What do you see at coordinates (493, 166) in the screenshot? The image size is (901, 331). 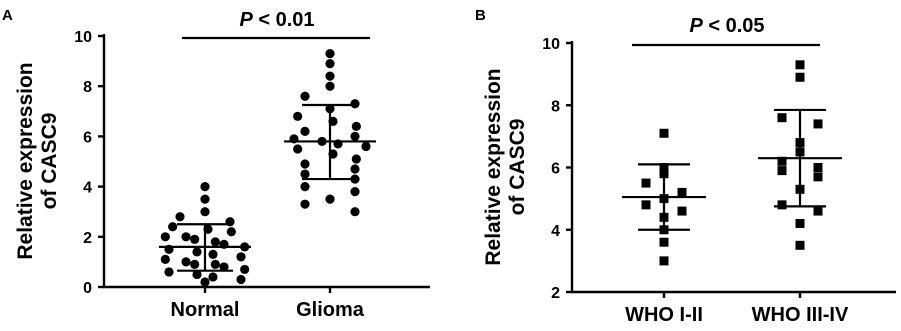 I see `panel-b-ylabel-line1: Relative expression` at bounding box center [493, 166].